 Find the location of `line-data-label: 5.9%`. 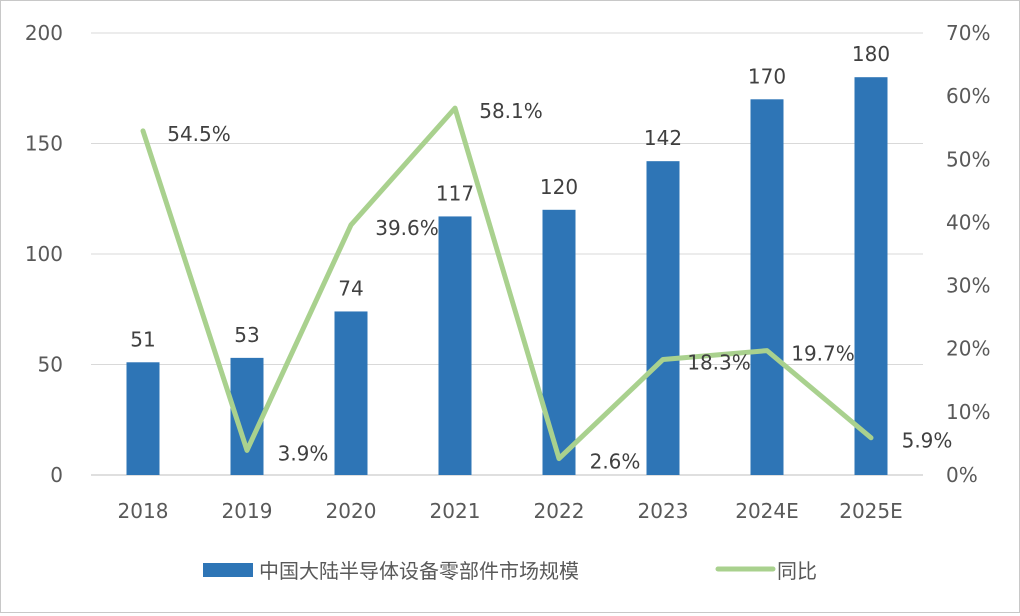

line-data-label: 5.9% is located at coordinates (927, 441).